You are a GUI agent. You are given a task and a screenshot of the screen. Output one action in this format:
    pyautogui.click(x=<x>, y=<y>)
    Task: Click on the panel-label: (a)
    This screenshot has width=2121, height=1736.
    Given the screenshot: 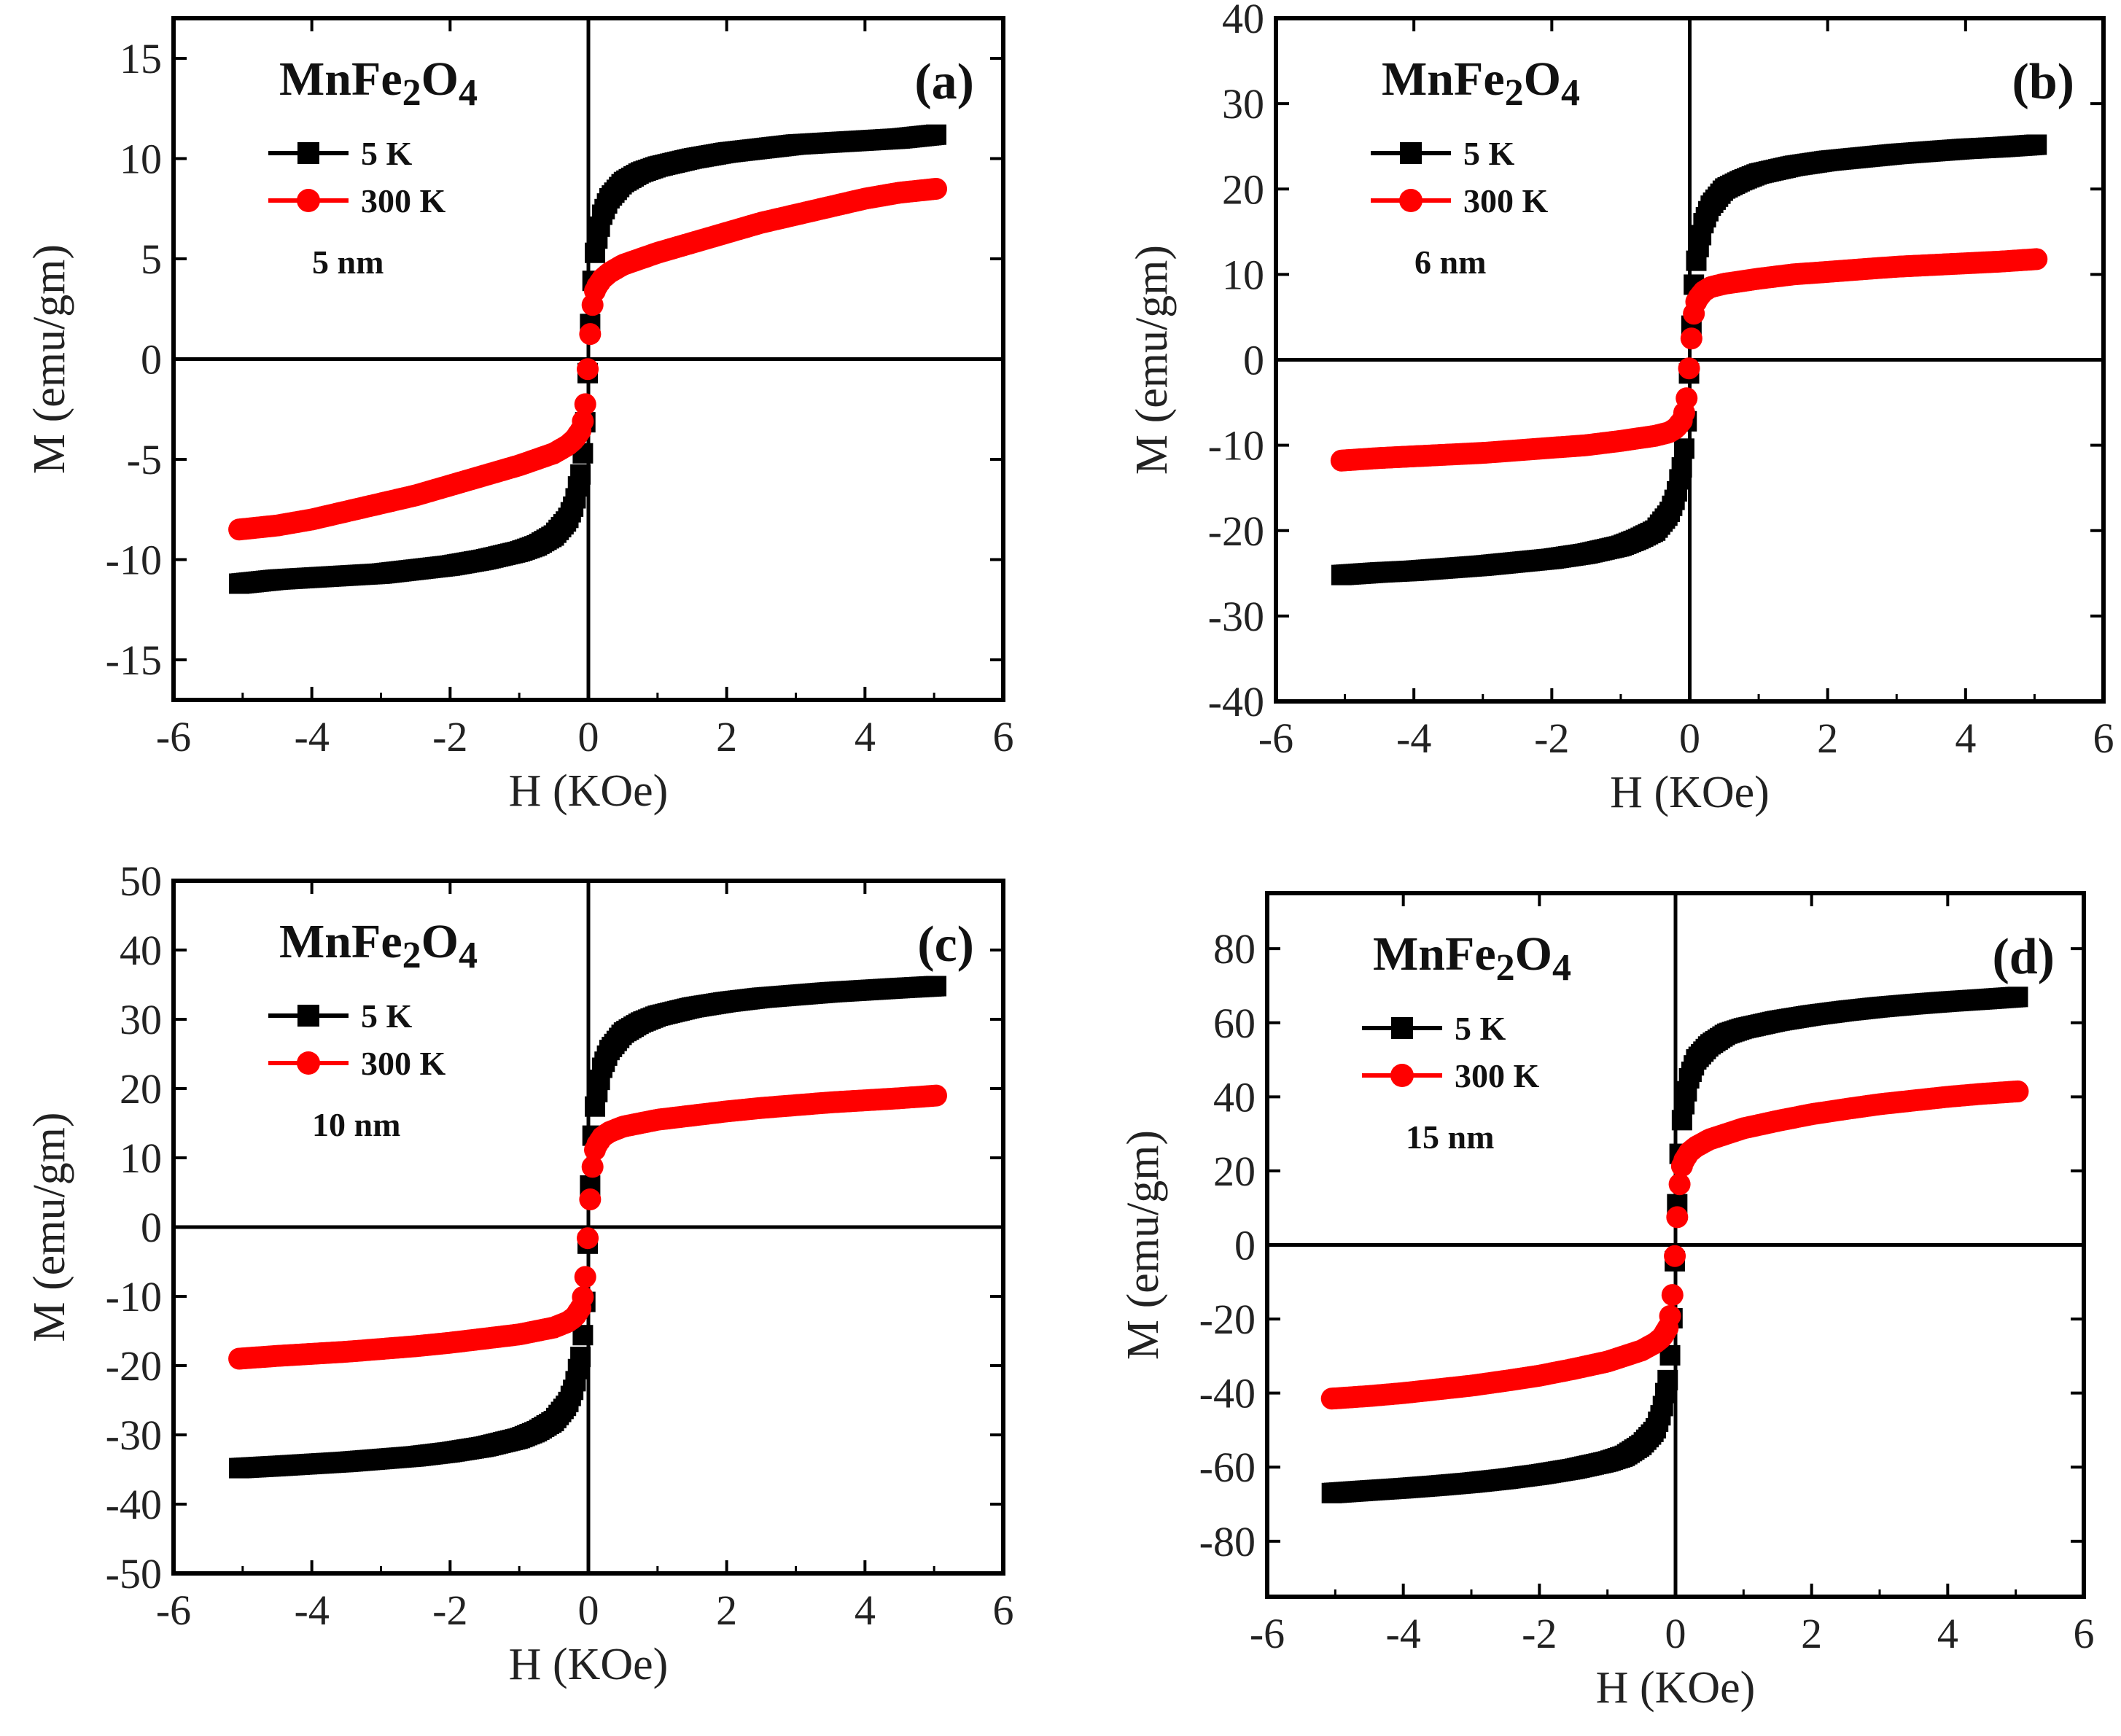 What is the action you would take?
    pyautogui.click(x=944, y=82)
    